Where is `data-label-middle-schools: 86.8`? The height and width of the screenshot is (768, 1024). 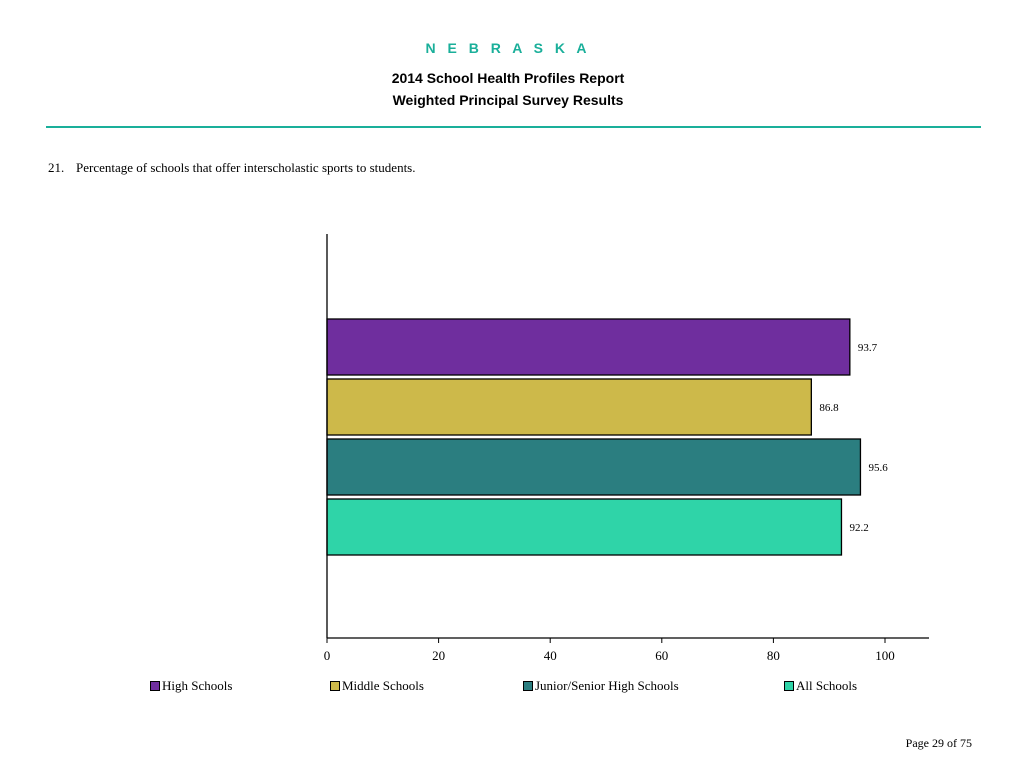 data-label-middle-schools: 86.8 is located at coordinates (829, 408).